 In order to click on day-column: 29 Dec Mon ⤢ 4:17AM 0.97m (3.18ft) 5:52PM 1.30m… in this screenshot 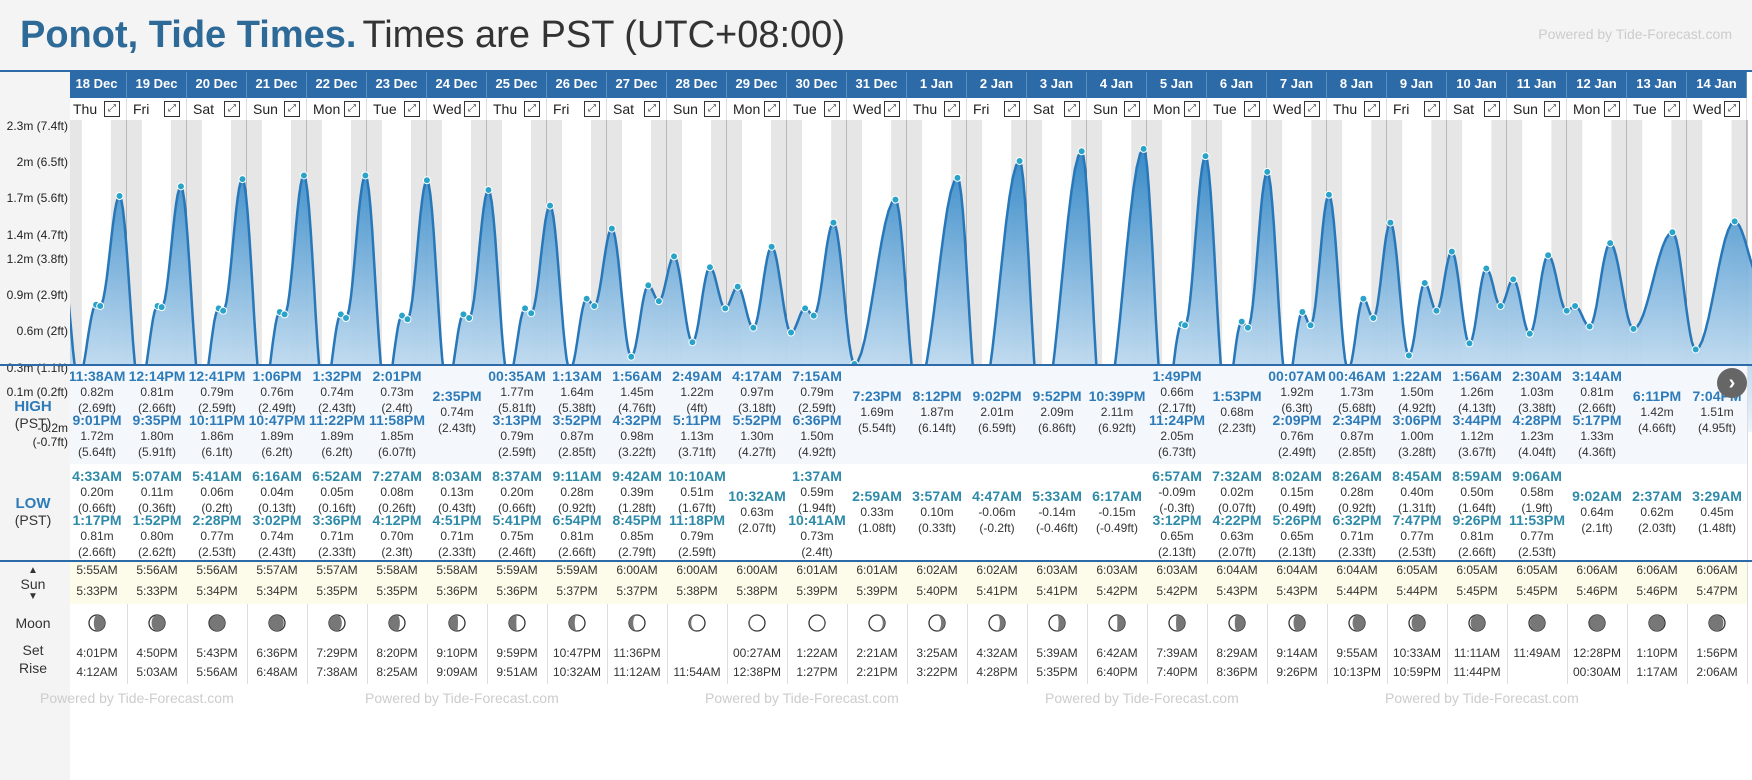, I will do `click(757, 425)`.